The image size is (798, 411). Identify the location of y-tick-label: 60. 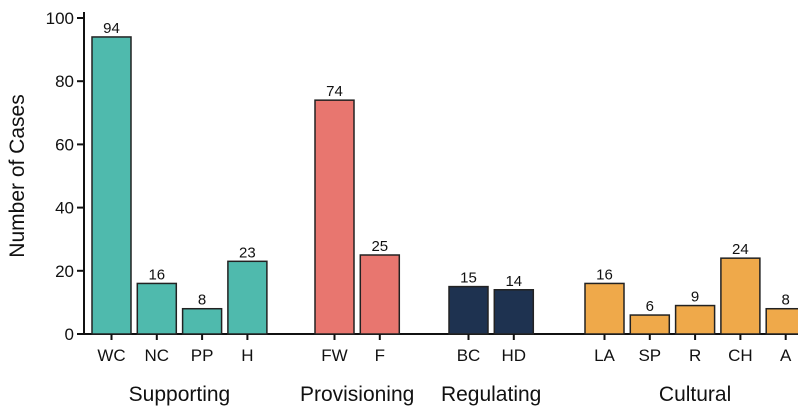
(64, 144).